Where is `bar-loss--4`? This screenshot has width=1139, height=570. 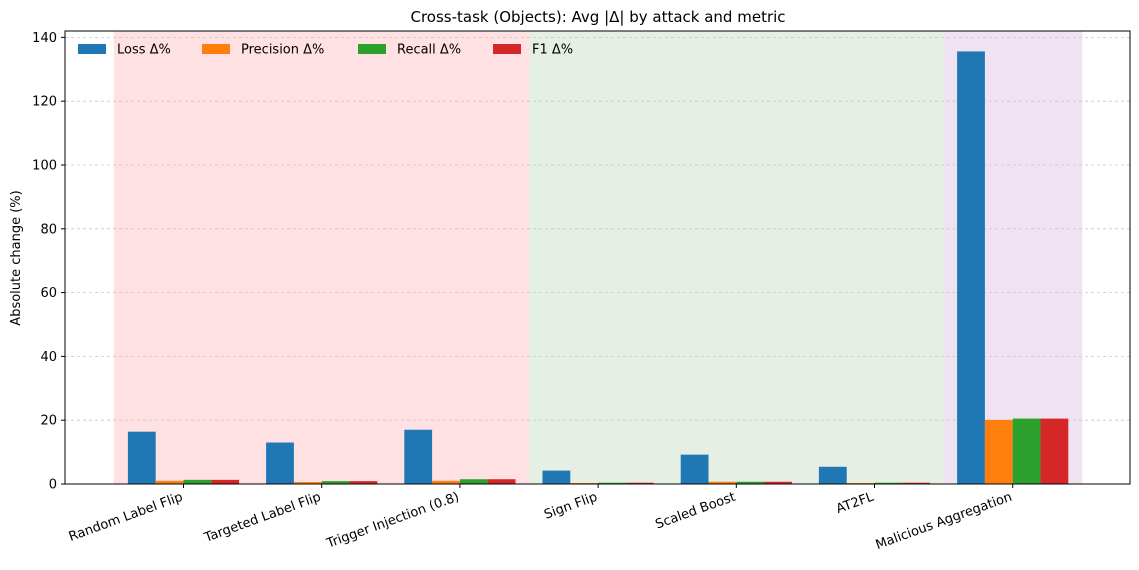
bar-loss--4 is located at coordinates (694, 469).